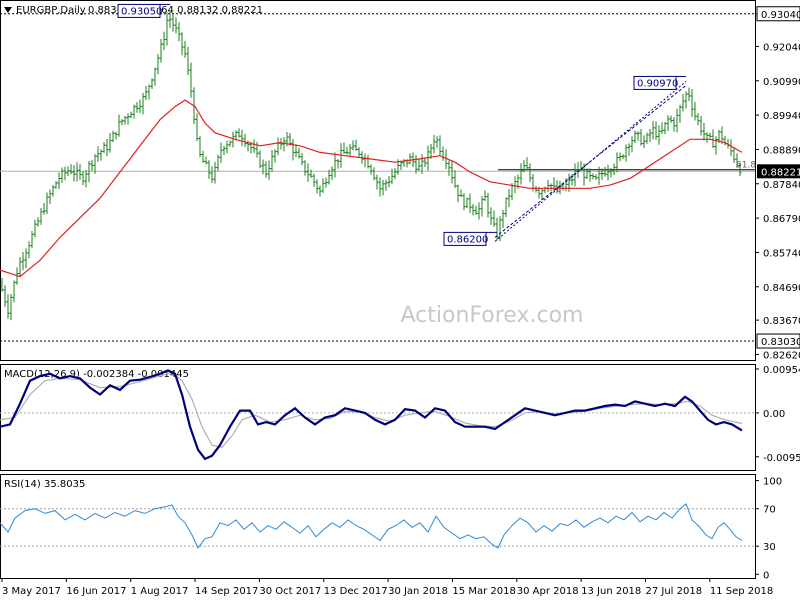  What do you see at coordinates (769, 510) in the screenshot?
I see `rsi-axis-label: 70` at bounding box center [769, 510].